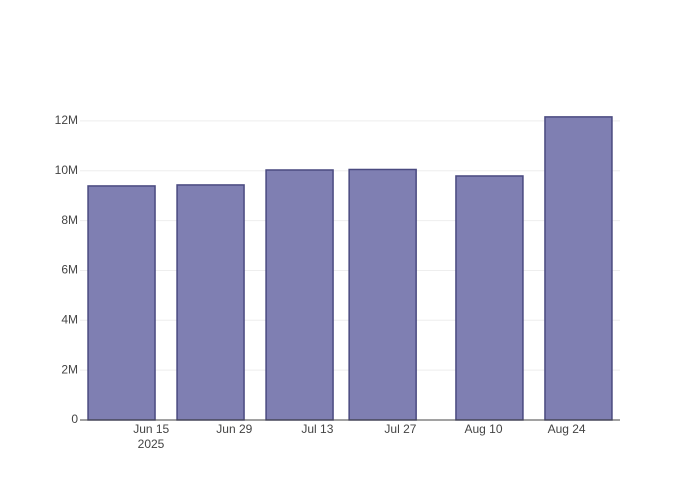 The width and height of the screenshot is (700, 500). I want to click on x-tick-label: Jun 15, so click(151, 429).